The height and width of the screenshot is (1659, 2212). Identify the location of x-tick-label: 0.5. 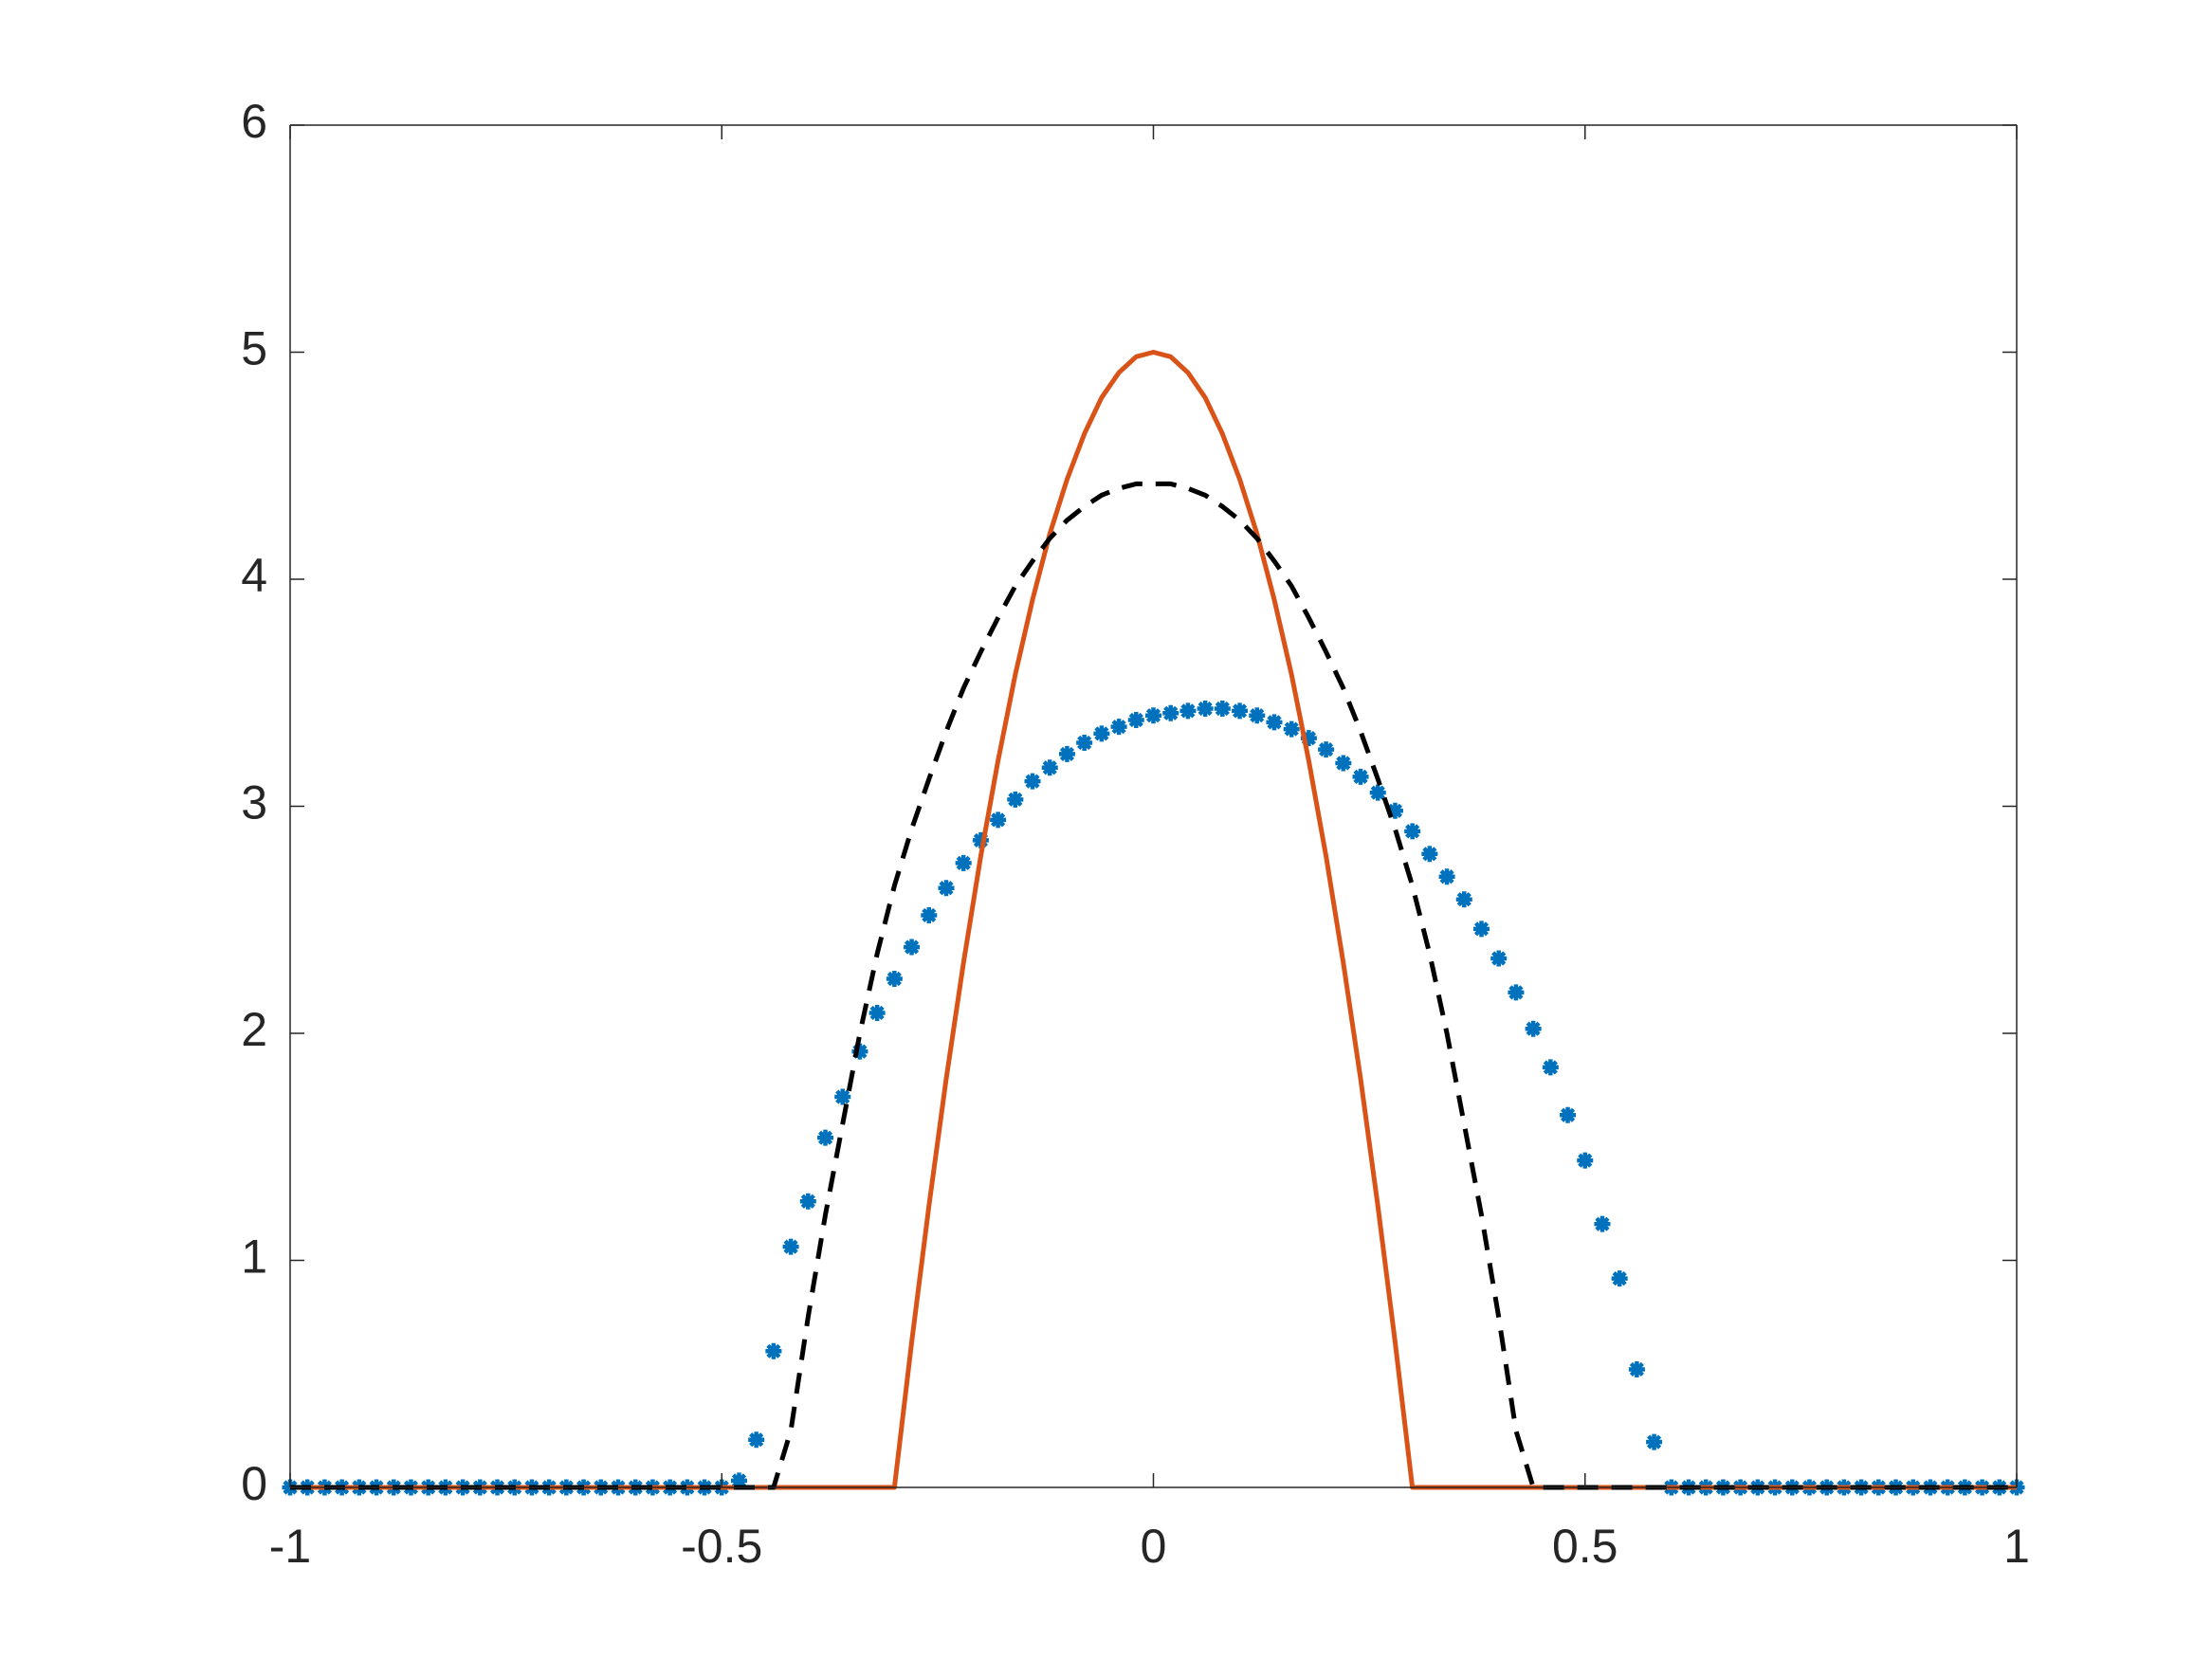
(1585, 1546).